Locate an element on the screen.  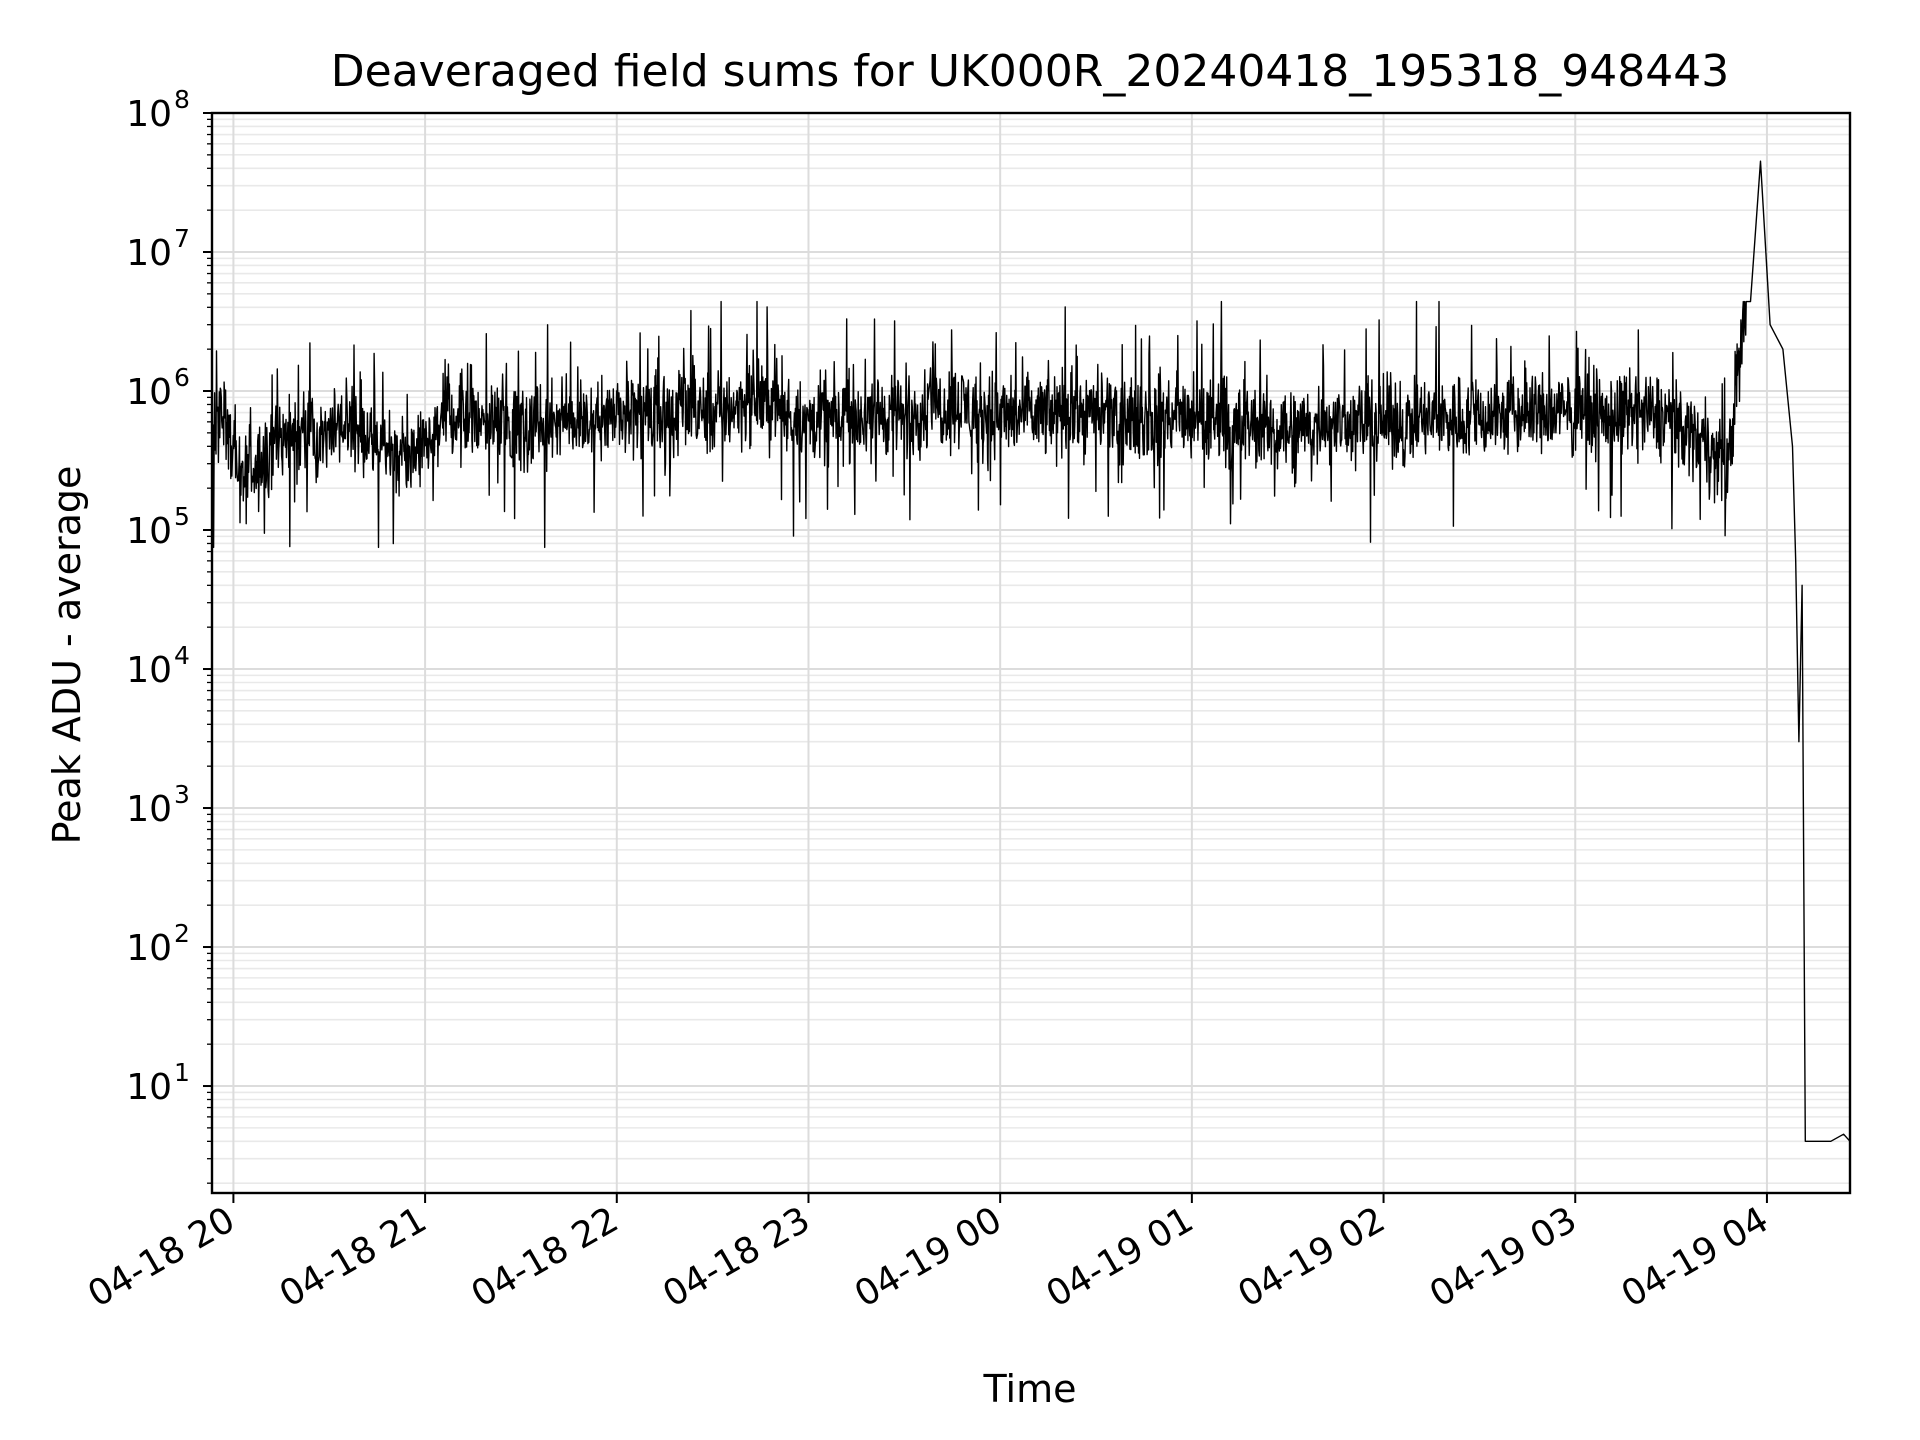
x-tick-label: 04-18 22 is located at coordinates (545, 1257).